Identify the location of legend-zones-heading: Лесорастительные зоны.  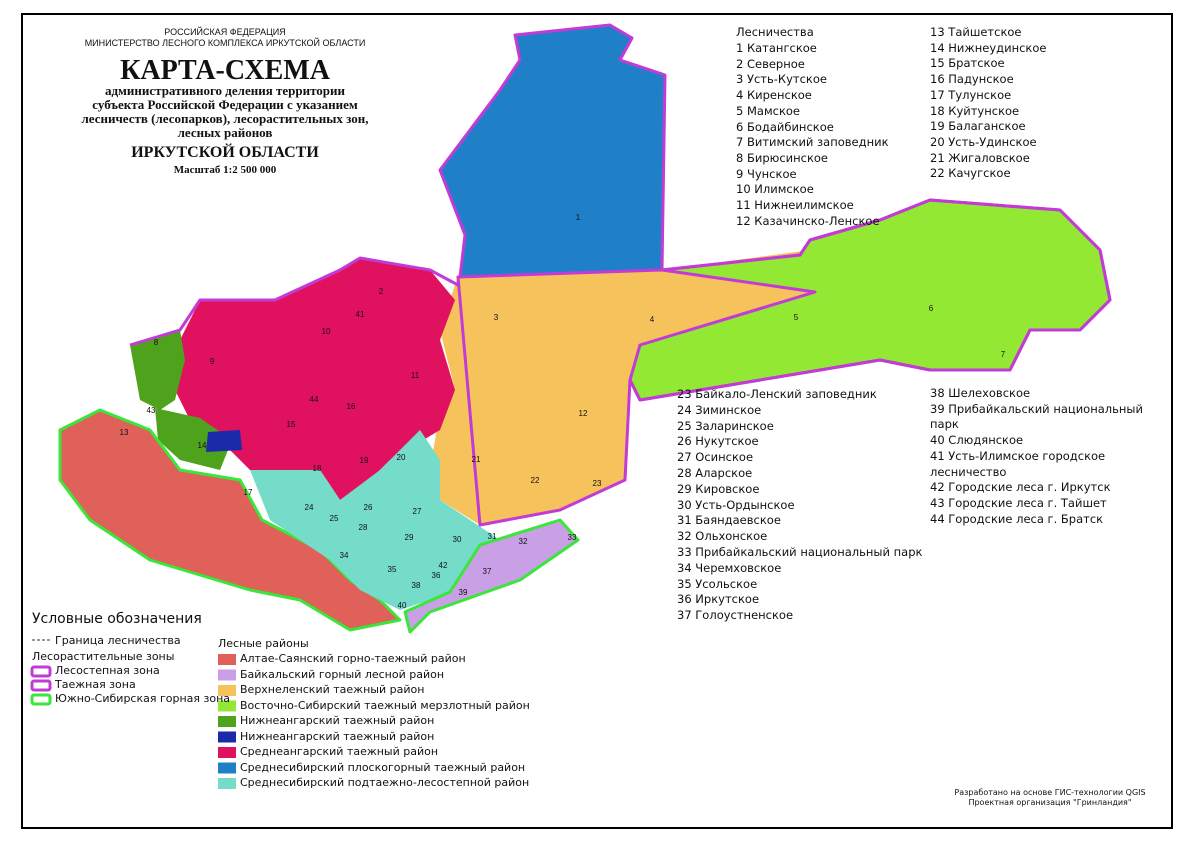
(103, 656).